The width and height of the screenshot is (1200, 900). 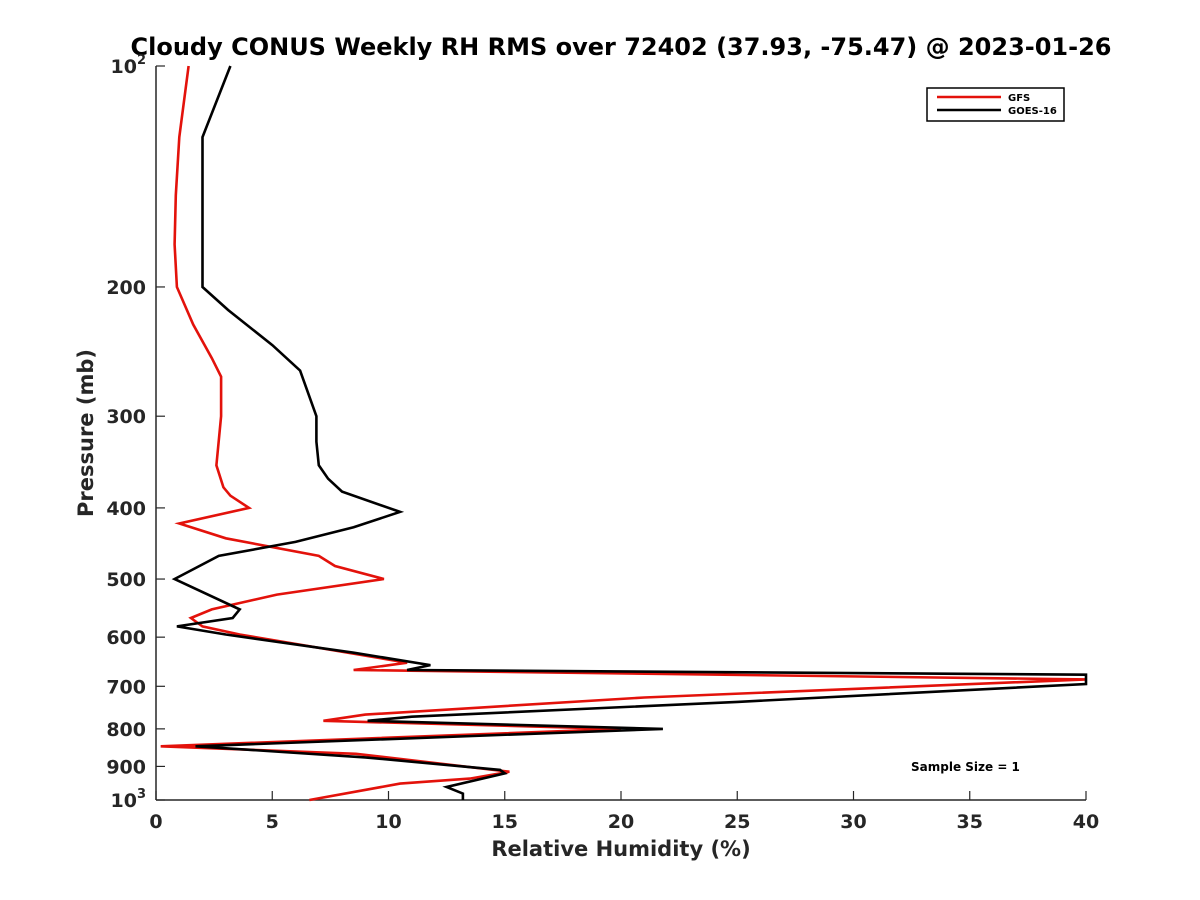 I want to click on legend-label-goes16: GOES-16, so click(x=1032, y=111).